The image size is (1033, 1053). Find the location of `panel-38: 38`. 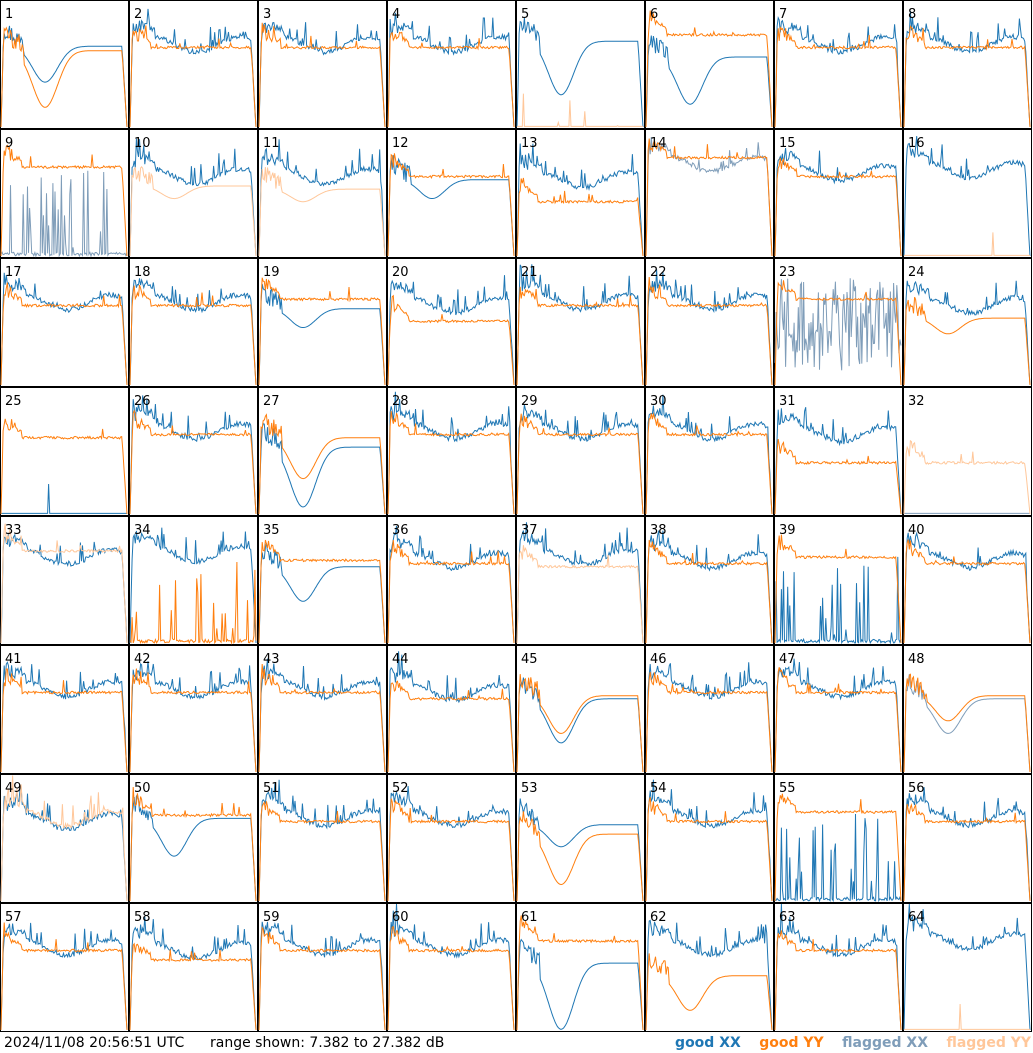

panel-38: 38 is located at coordinates (709, 580).